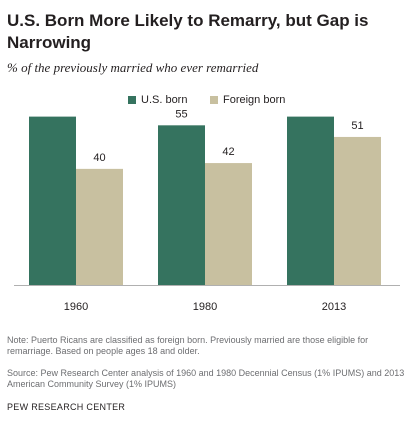 The image size is (415, 430). What do you see at coordinates (181, 205) in the screenshot?
I see `bar-us-born-1980` at bounding box center [181, 205].